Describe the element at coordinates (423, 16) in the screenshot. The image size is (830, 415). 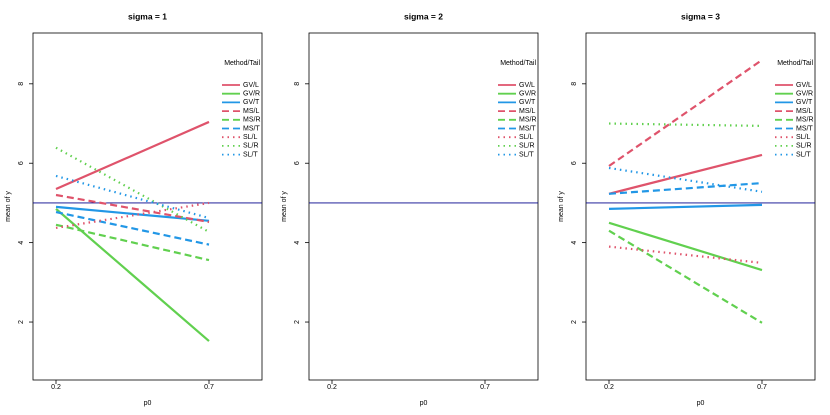
I see `chart-title: sigma = 2` at that location.